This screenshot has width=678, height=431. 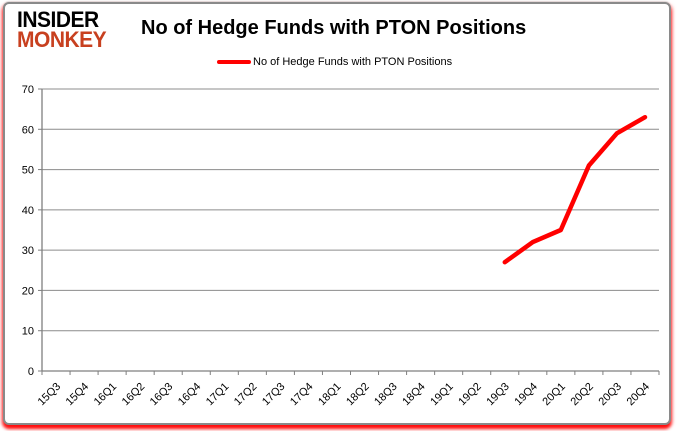 What do you see at coordinates (62, 40) in the screenshot?
I see `logo-text-monkey: MONKEY` at bounding box center [62, 40].